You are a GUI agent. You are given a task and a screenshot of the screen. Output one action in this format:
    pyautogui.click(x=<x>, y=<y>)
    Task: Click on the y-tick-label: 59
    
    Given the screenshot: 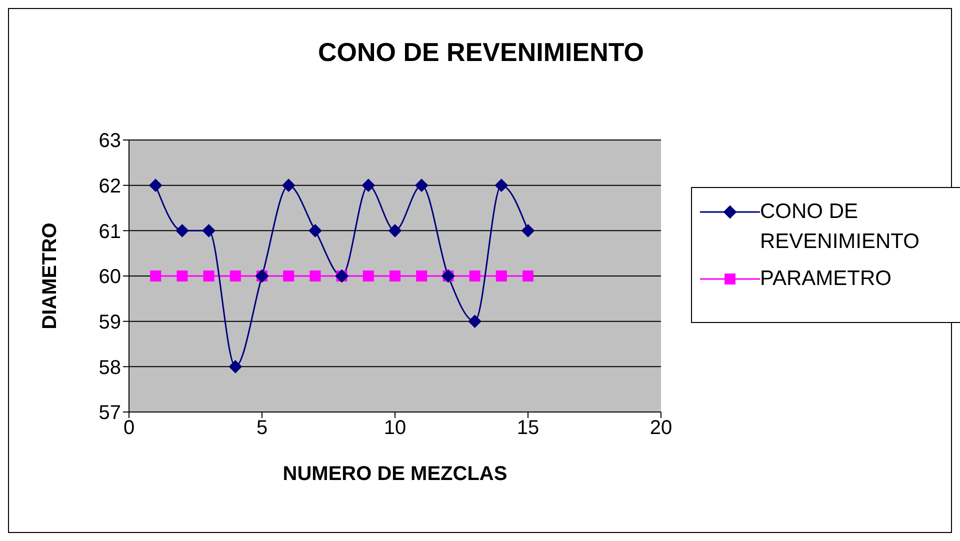 What is the action you would take?
    pyautogui.click(x=109, y=322)
    